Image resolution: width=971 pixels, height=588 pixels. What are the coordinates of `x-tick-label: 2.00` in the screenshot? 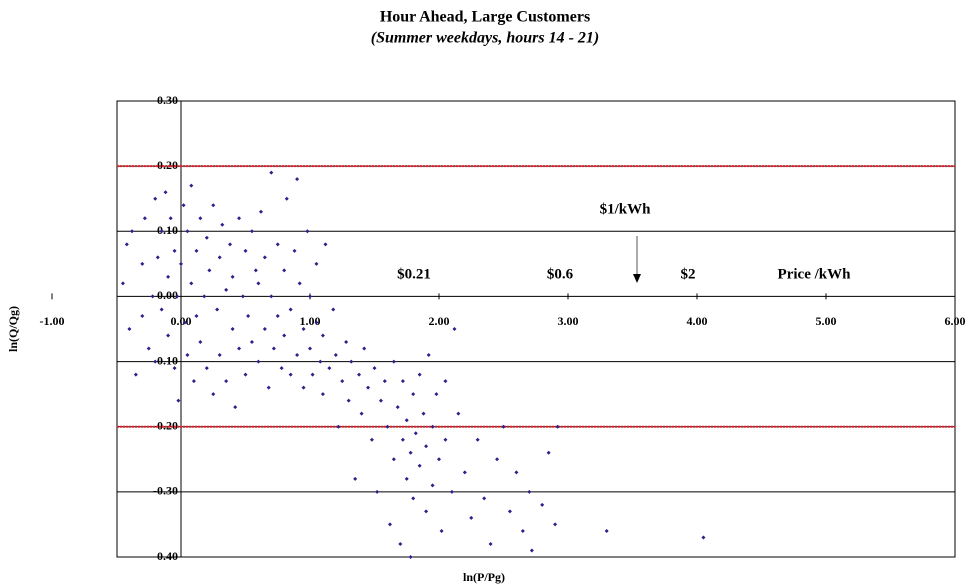 It's located at (439, 321).